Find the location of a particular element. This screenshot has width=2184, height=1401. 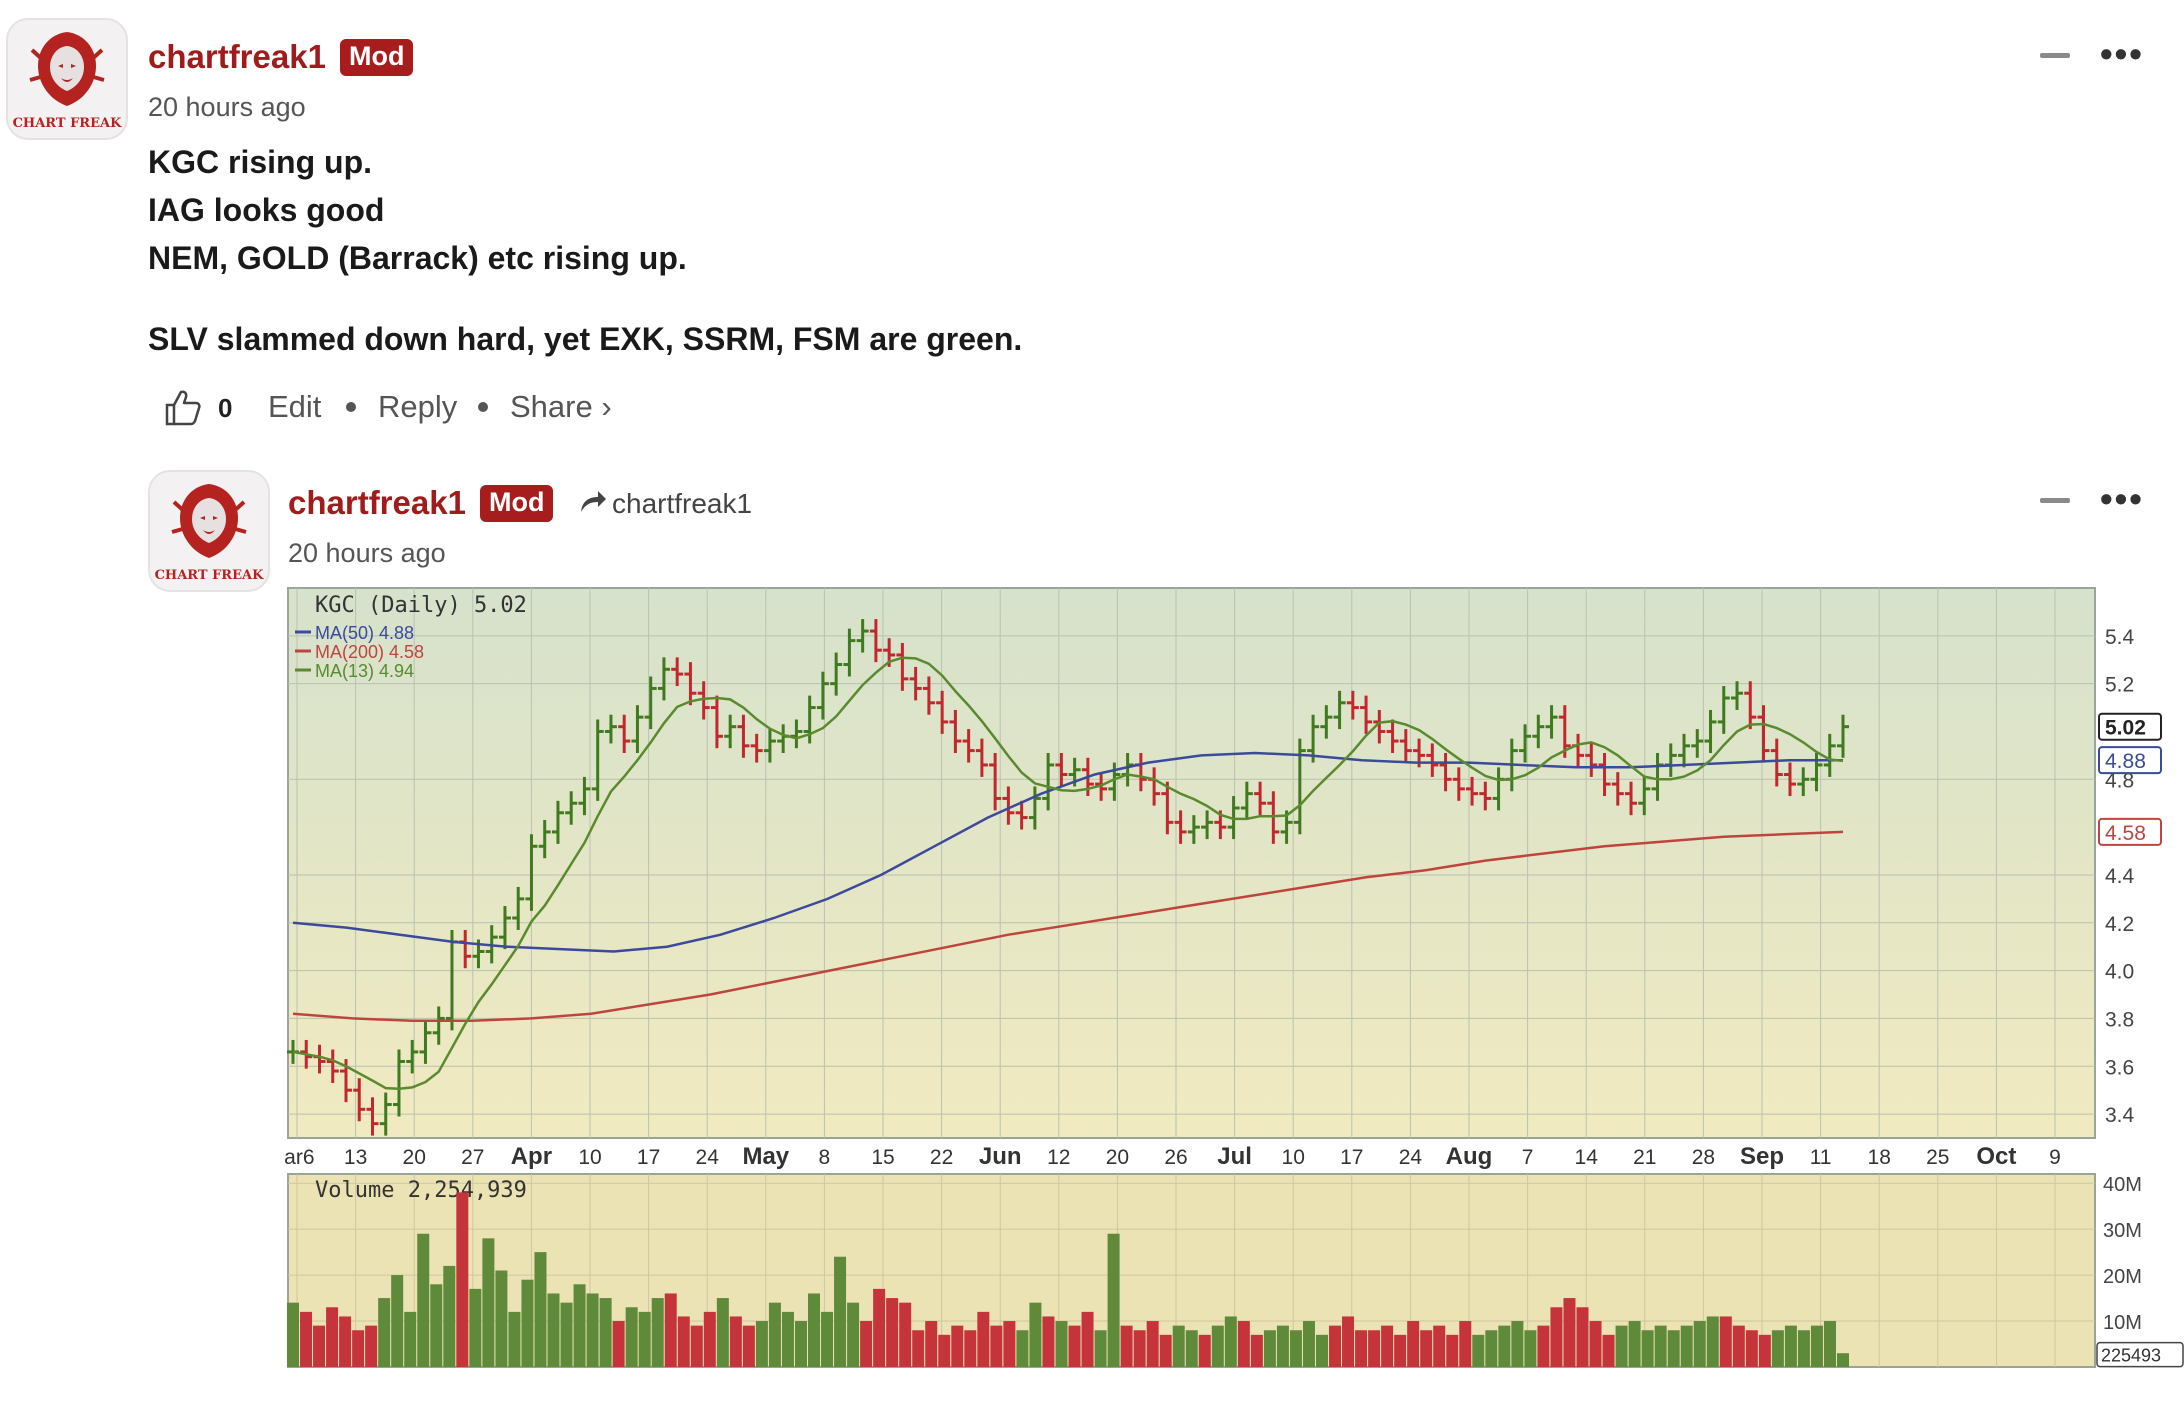

volume-tick-label: 10M is located at coordinates (2122, 1323).